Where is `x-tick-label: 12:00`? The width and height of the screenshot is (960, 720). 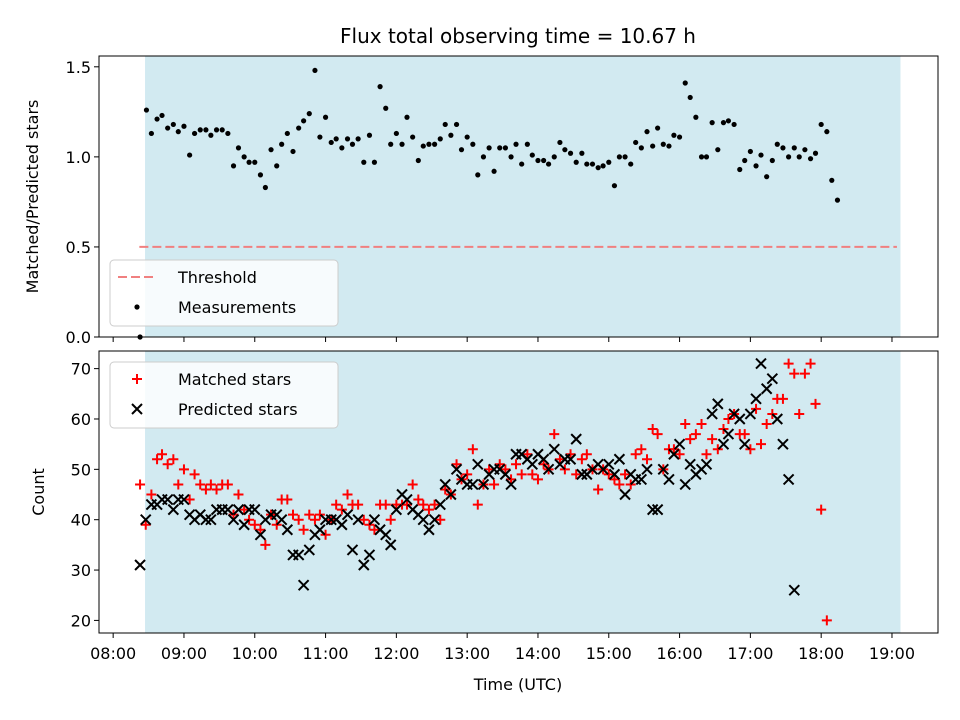
x-tick-label: 12:00 is located at coordinates (396, 653).